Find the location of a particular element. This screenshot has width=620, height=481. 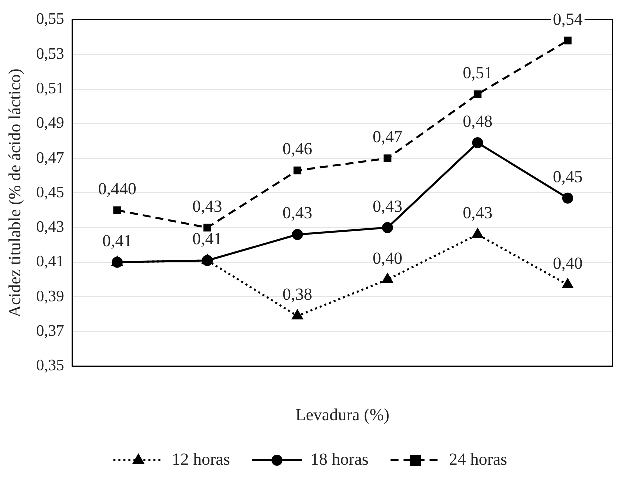

data-label: 0,51 is located at coordinates (477, 72).